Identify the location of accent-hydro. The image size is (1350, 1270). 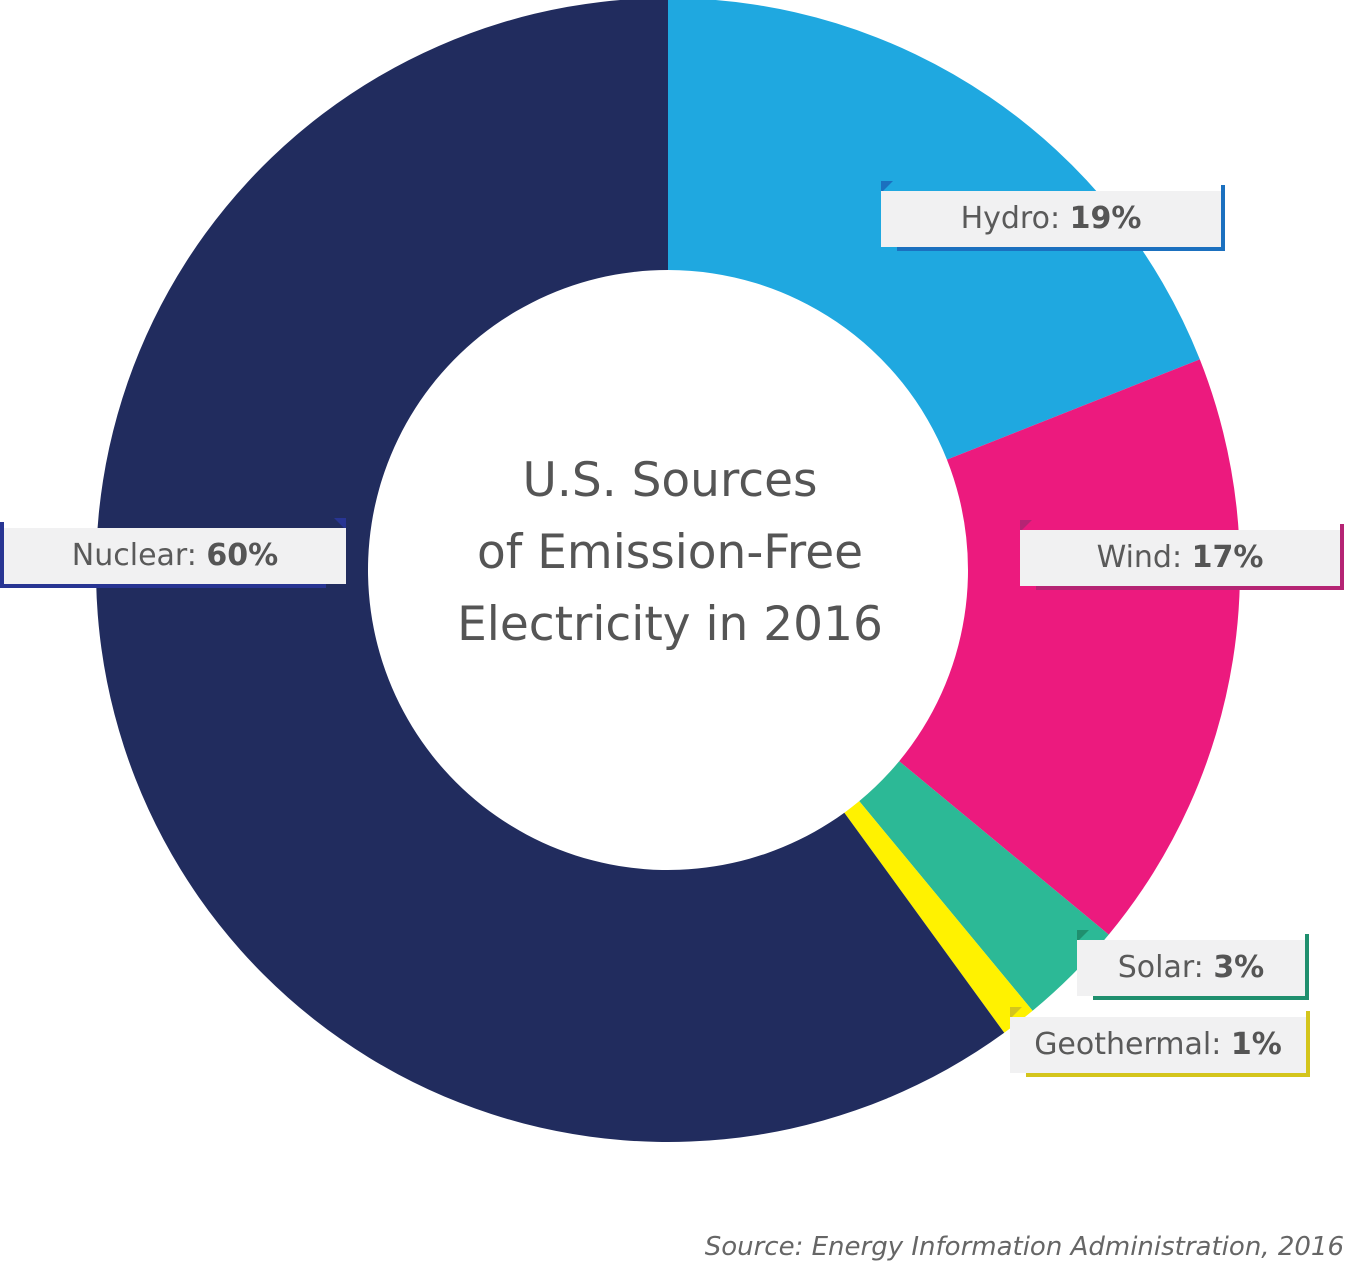
(1053, 216).